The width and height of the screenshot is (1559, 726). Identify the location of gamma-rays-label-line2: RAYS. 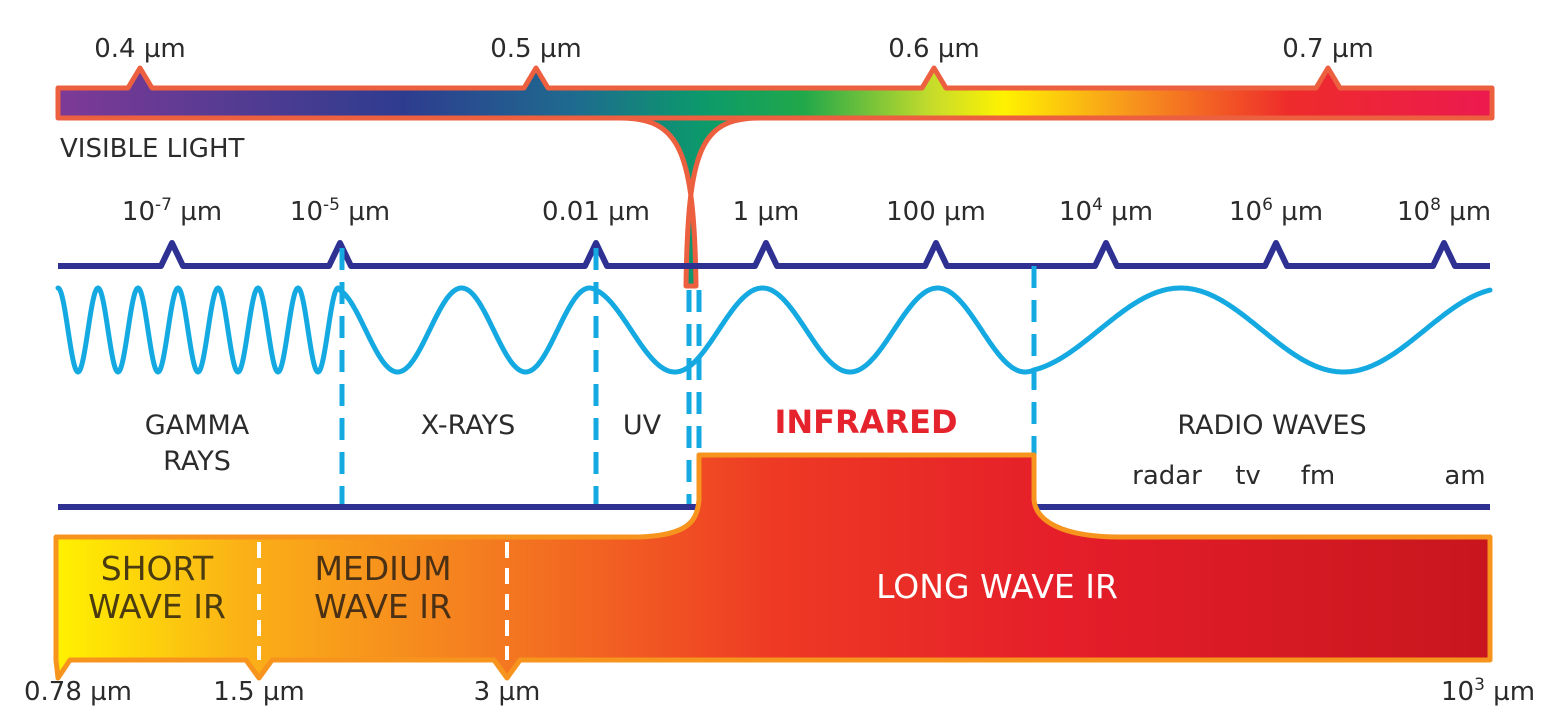
(197, 461).